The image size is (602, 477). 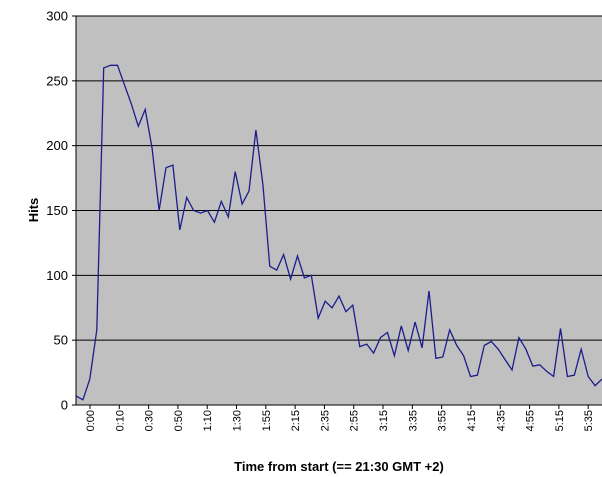 I want to click on y-axis-ticks: 0 50 100 150 200 250 300, so click(x=61, y=211).